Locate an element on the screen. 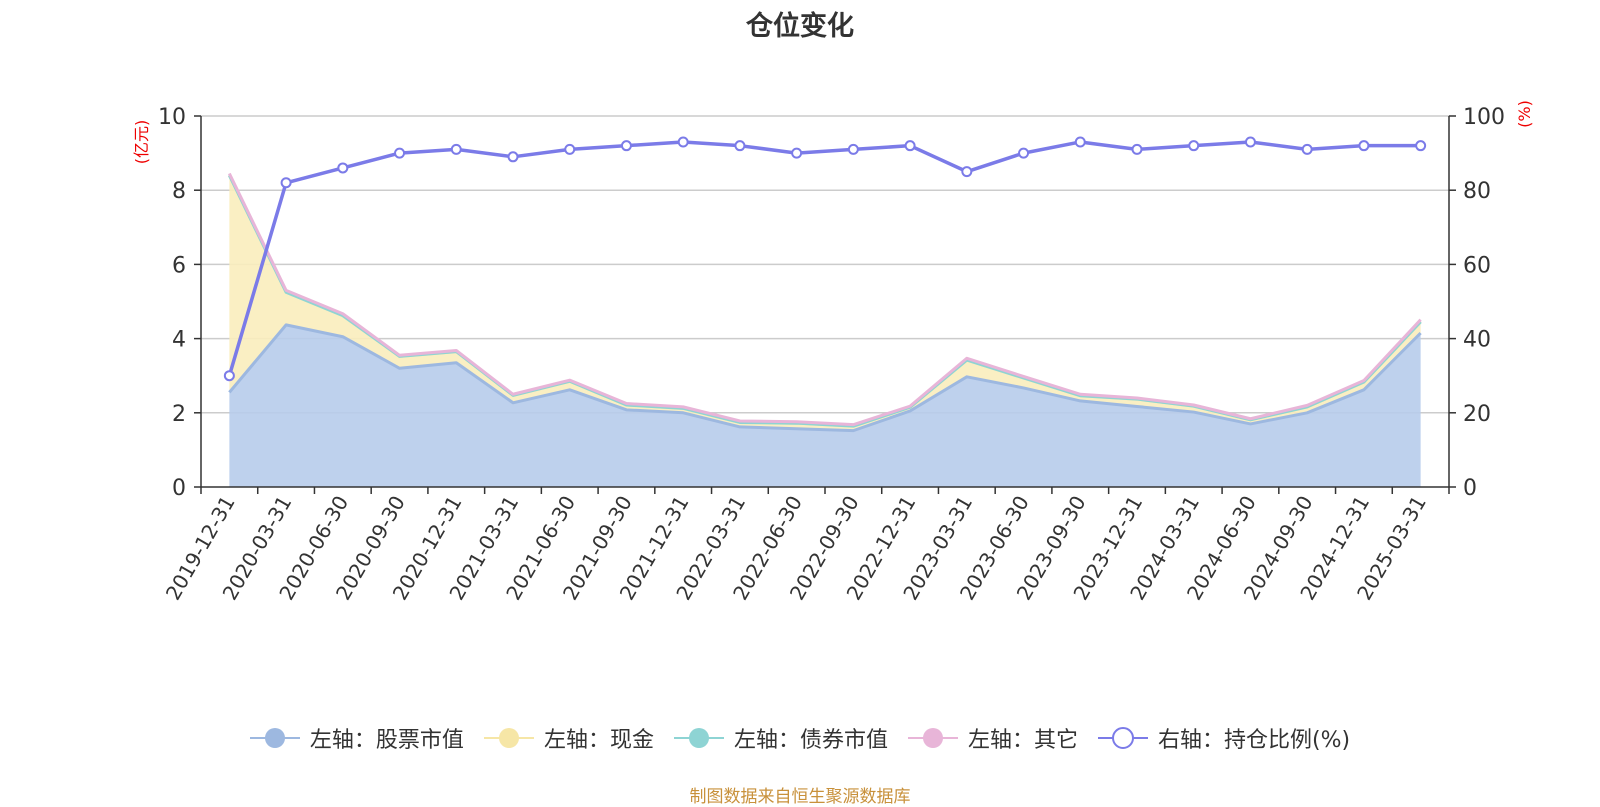 This screenshot has height=807, width=1600. left-axis-tick-label: 2 is located at coordinates (179, 414).